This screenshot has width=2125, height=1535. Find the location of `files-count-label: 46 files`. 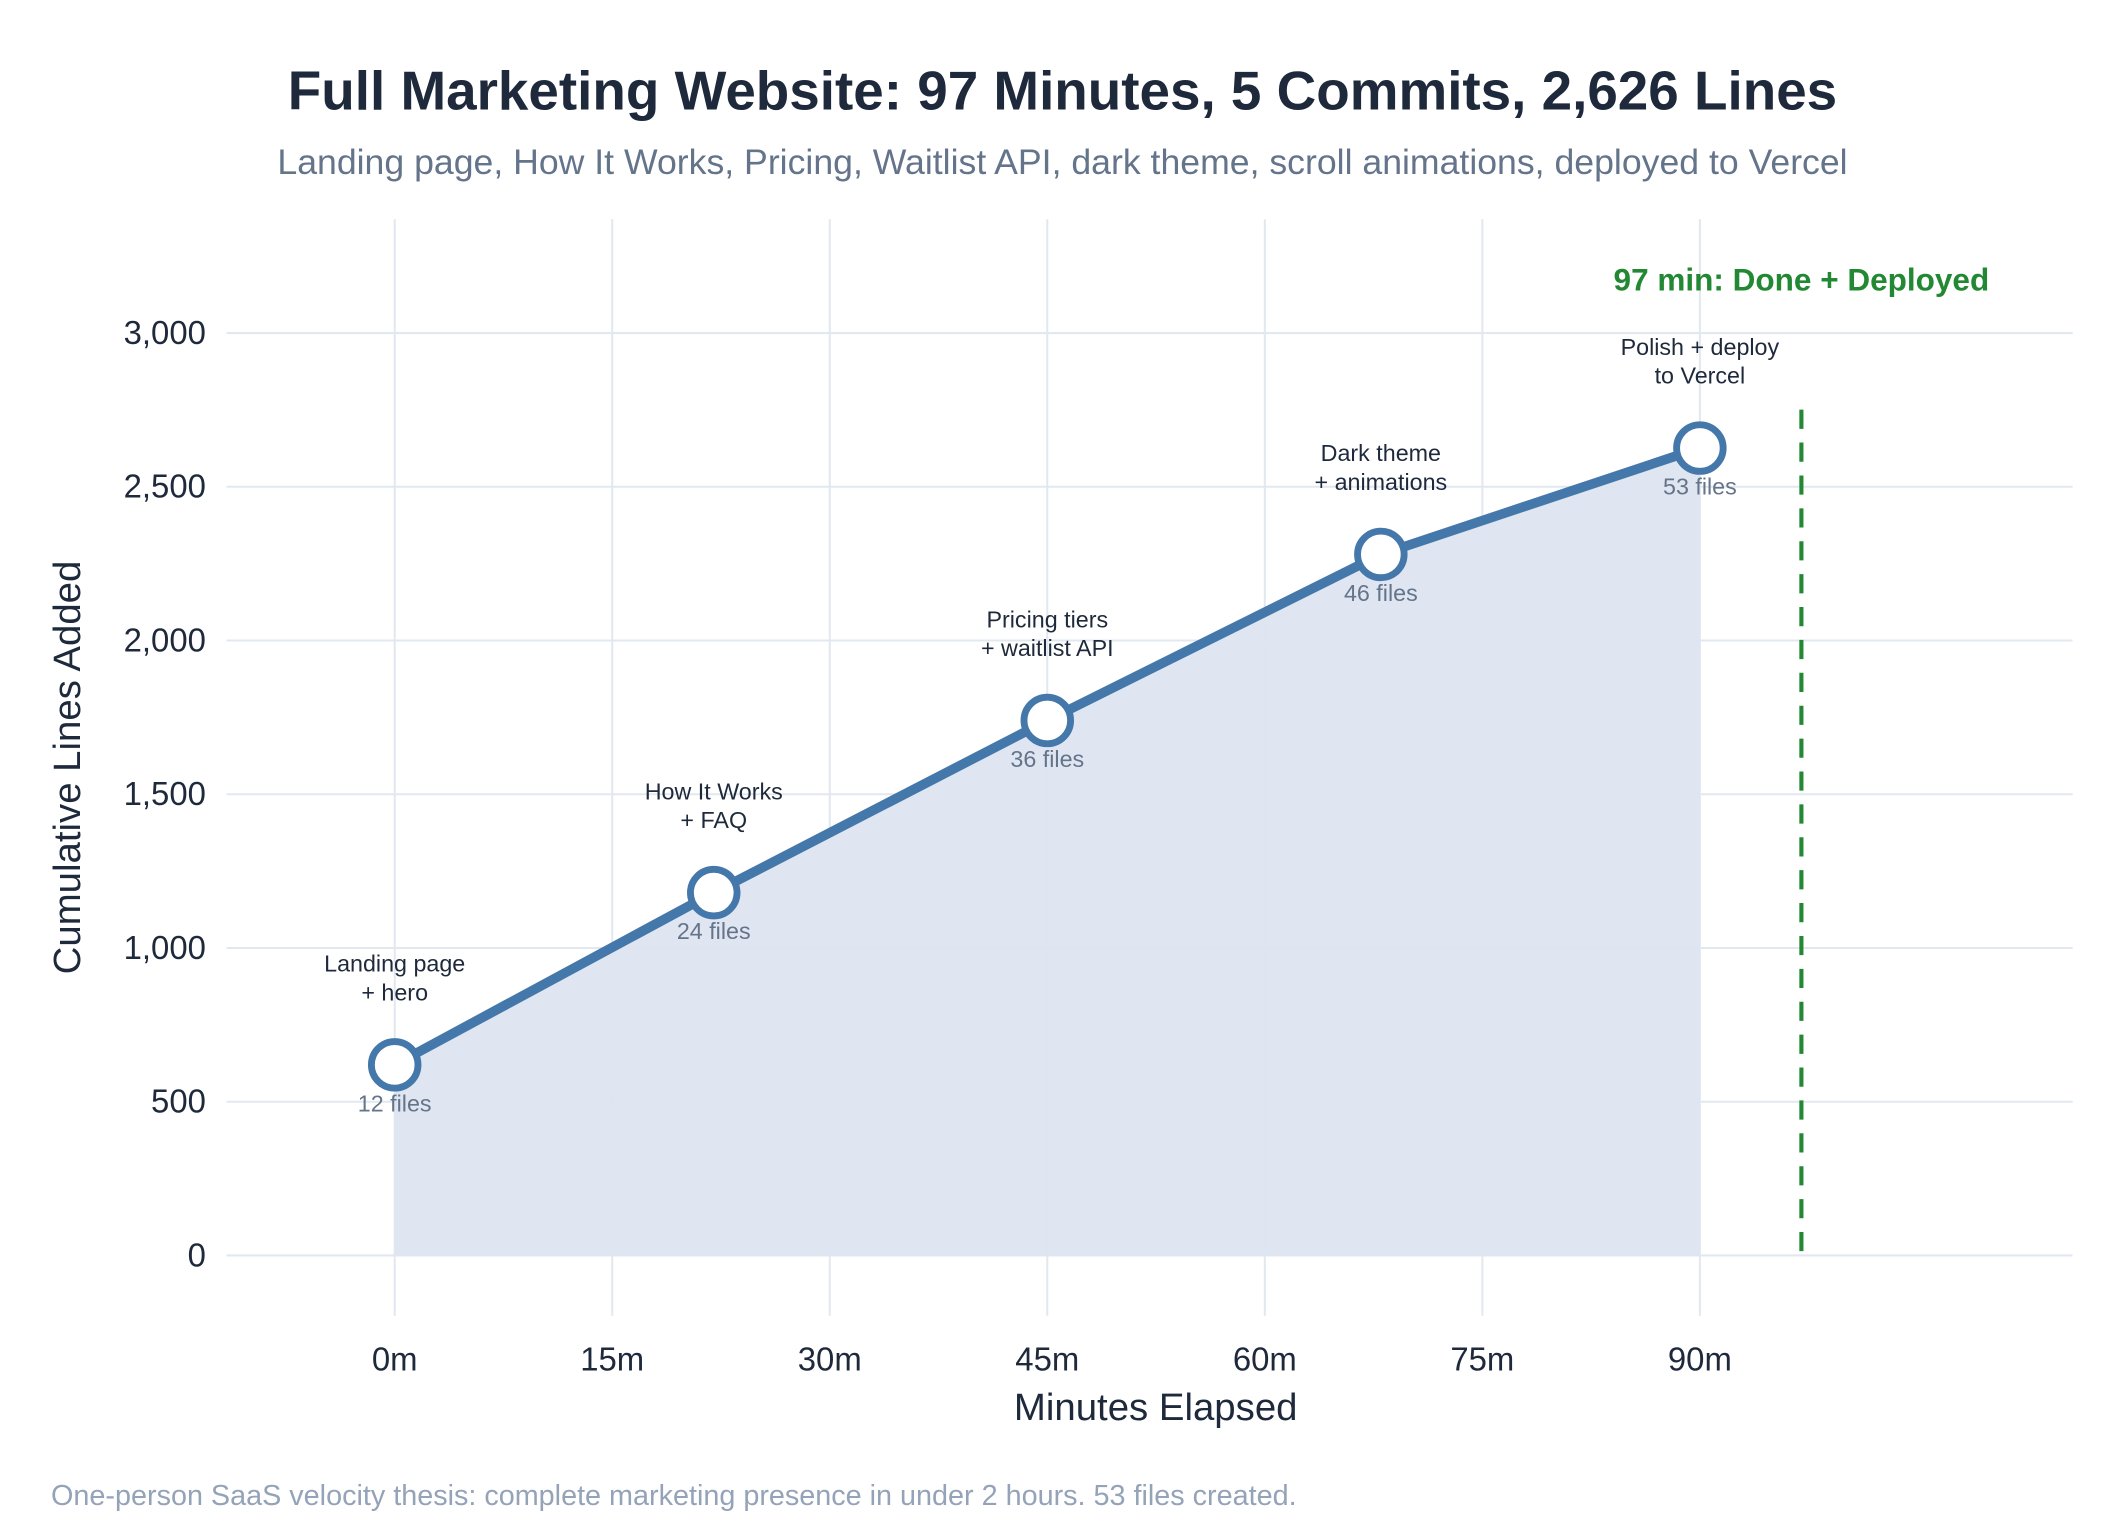

files-count-label: 46 files is located at coordinates (1381, 593).